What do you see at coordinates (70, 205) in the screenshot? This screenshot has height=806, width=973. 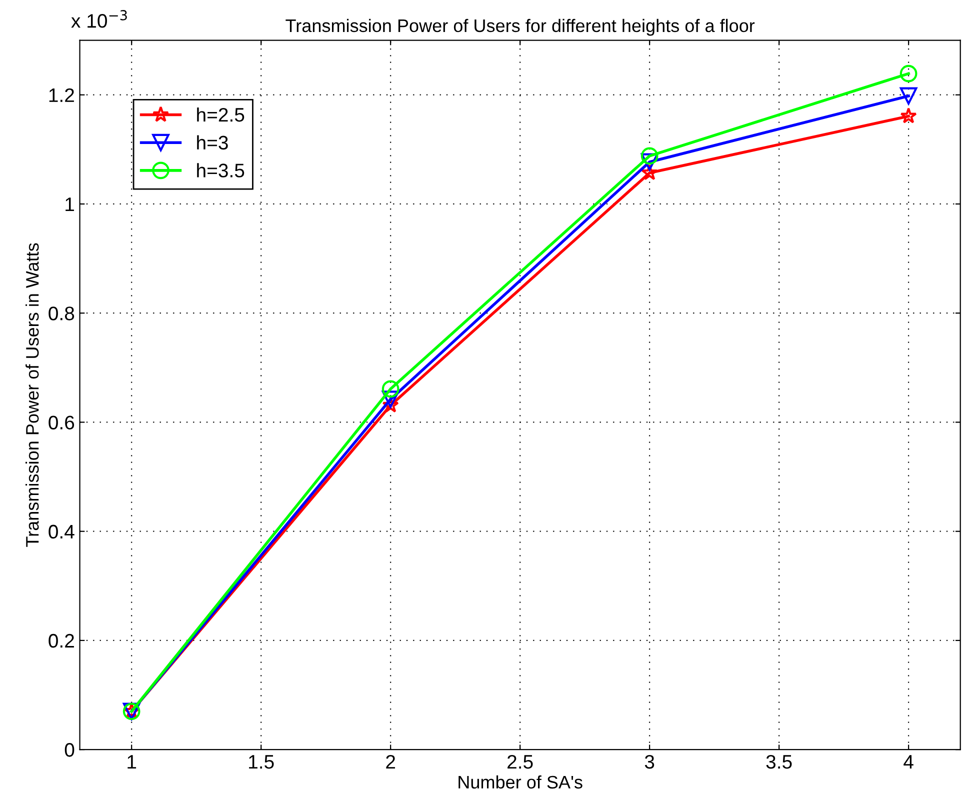 I see `y-tick-label: 1` at bounding box center [70, 205].